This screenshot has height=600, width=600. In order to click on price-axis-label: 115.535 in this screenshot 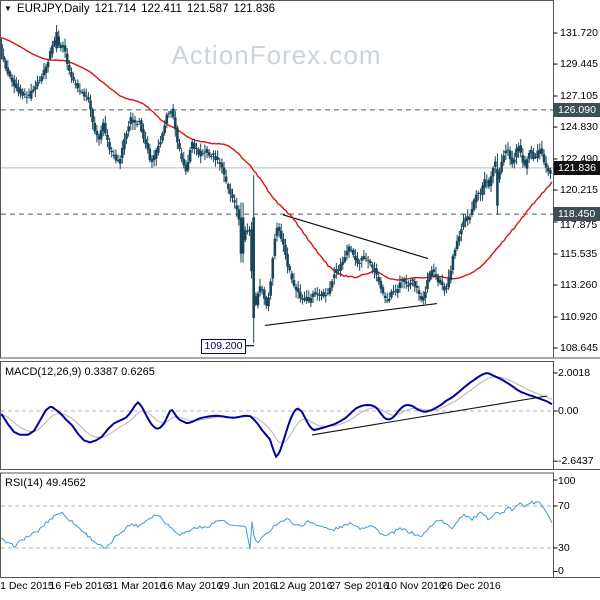, I will do `click(579, 253)`.